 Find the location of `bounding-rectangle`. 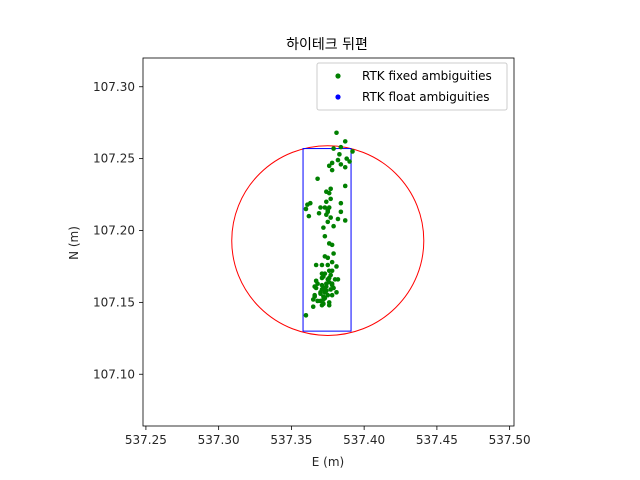

bounding-rectangle is located at coordinates (327, 240).